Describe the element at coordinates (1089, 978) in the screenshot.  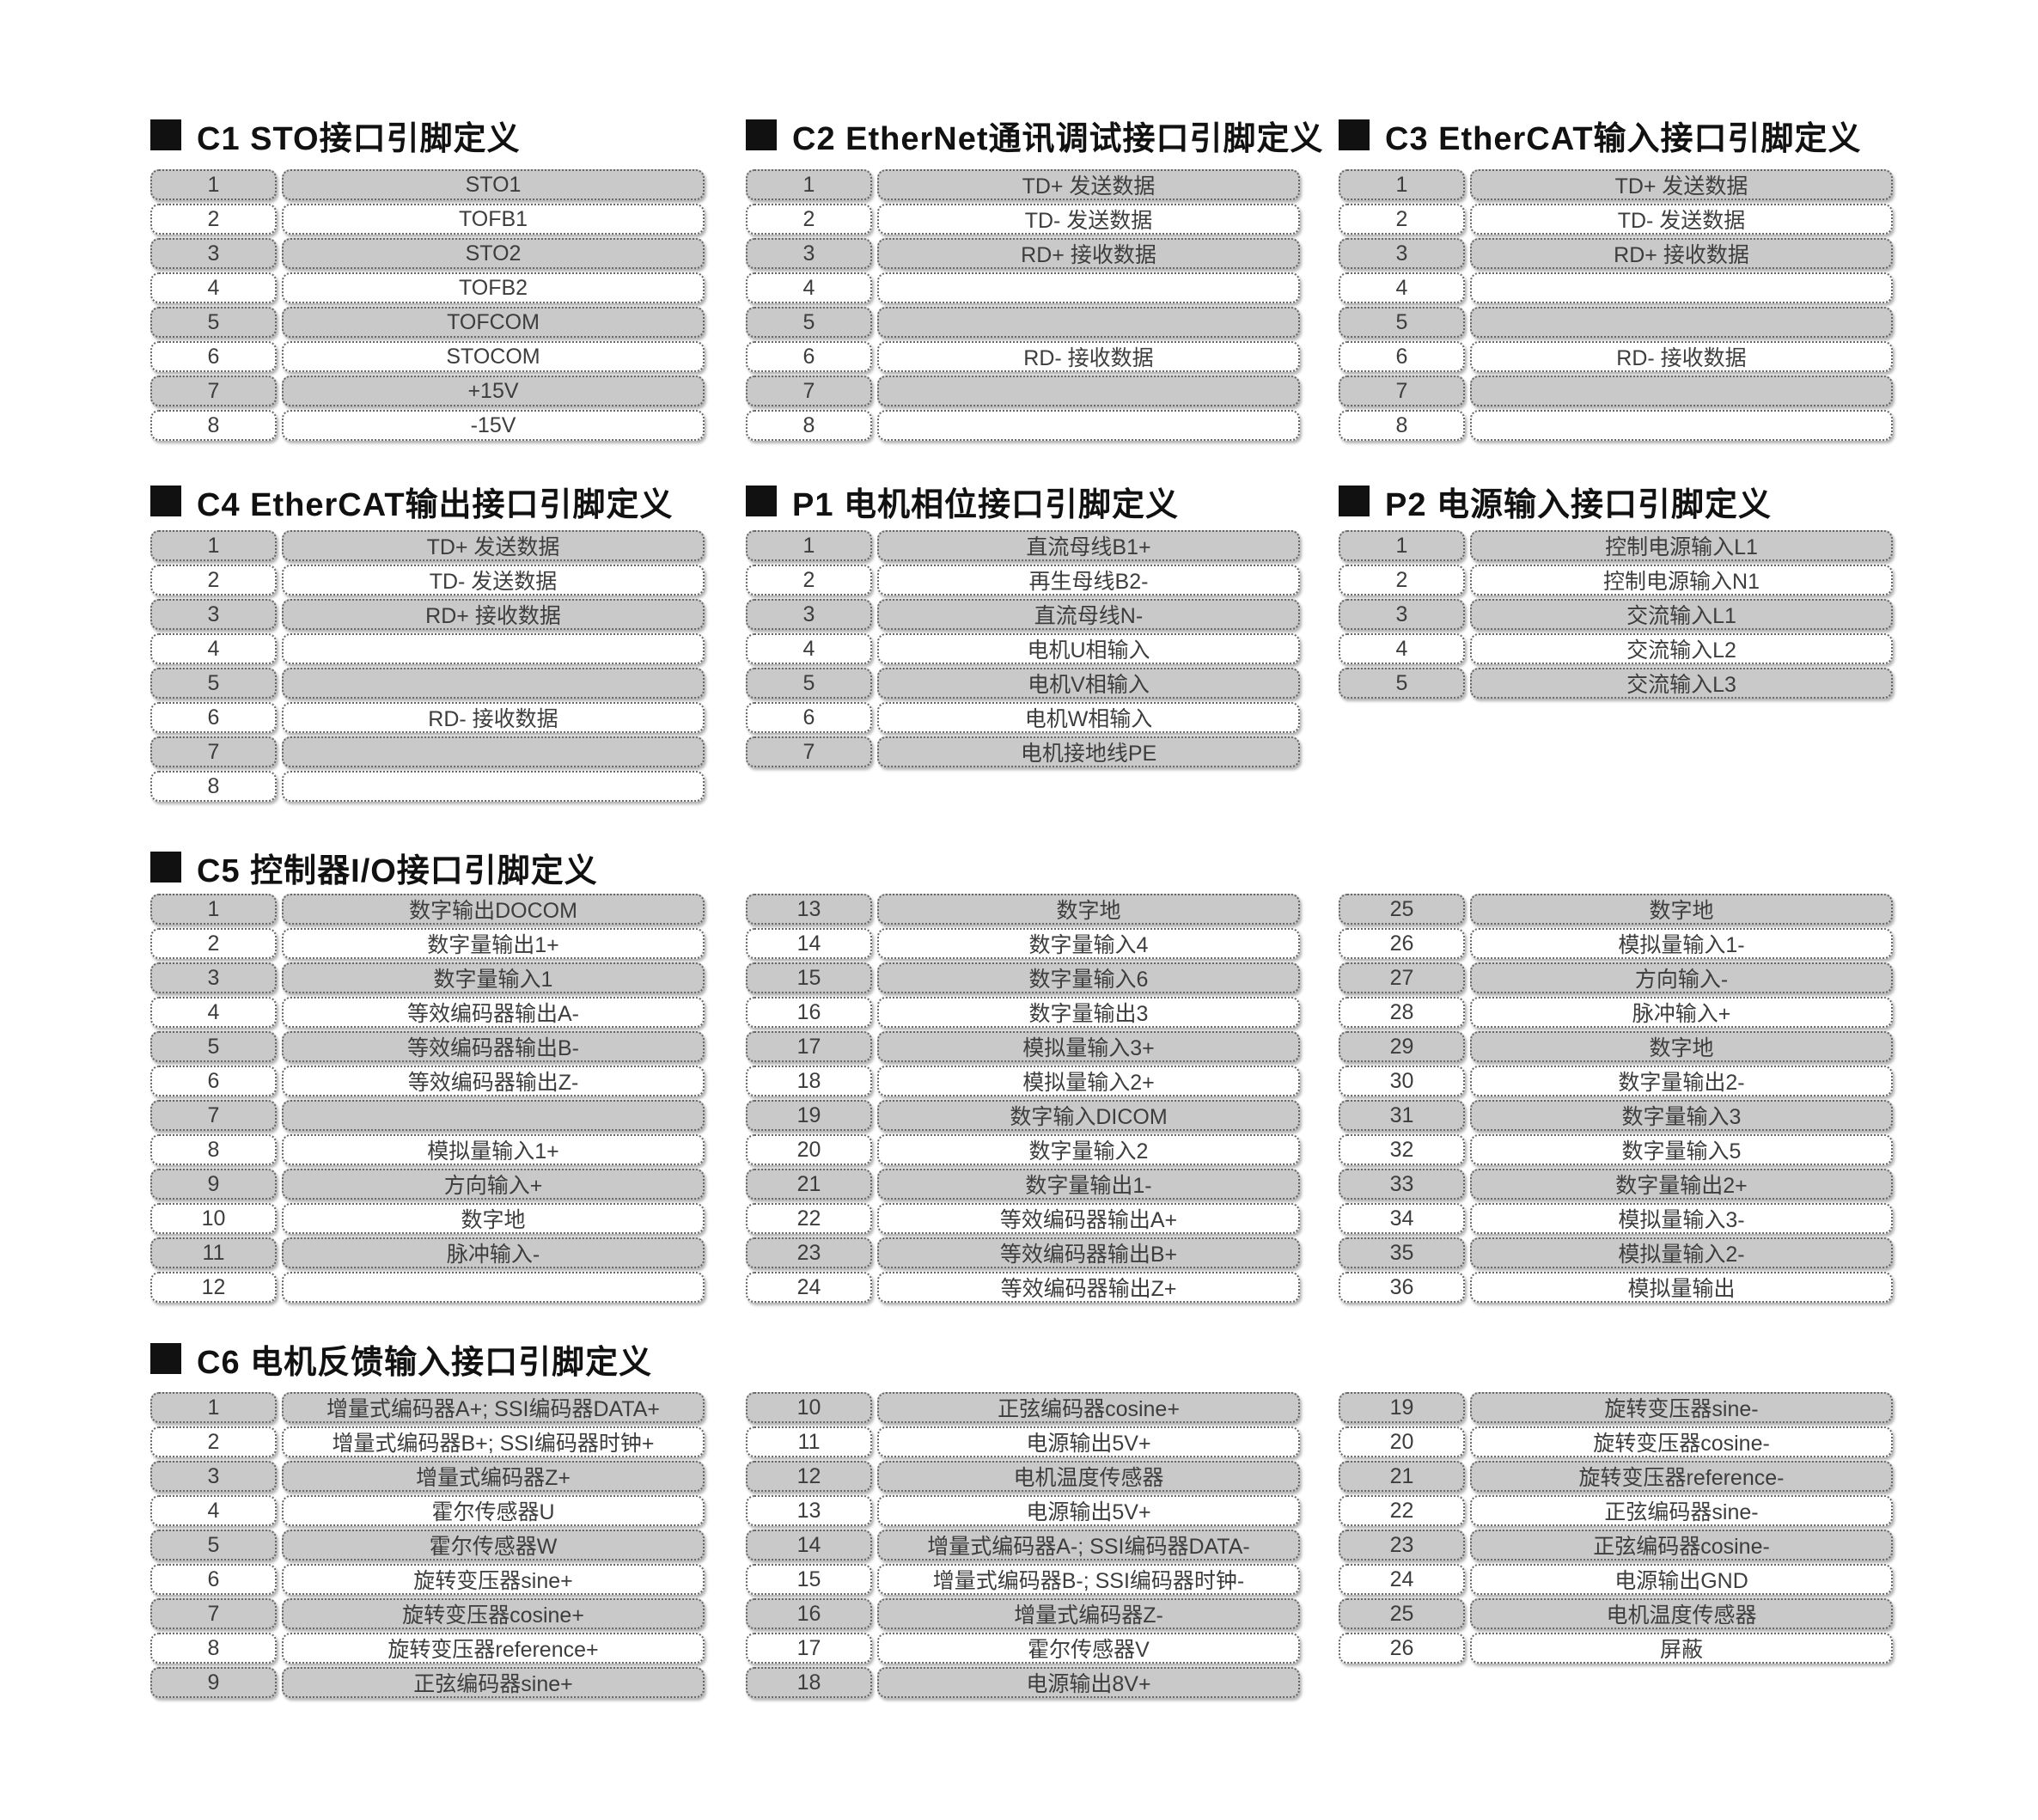
I see `pin-label-cell: 数字量输入6` at that location.